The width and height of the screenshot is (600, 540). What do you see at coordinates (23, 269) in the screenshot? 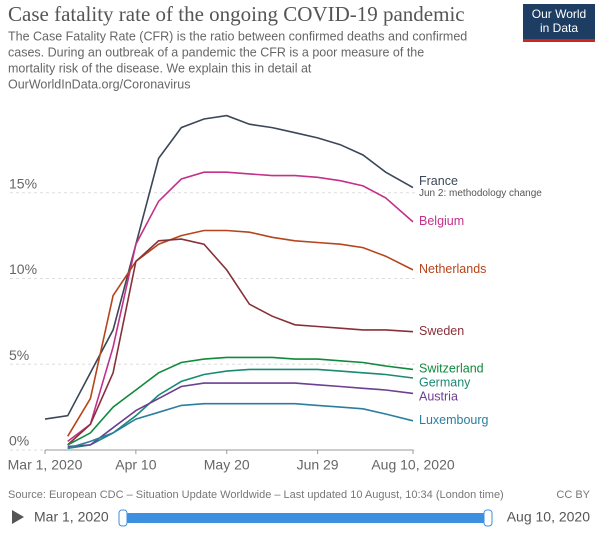
I see `y-tick-label: 10%` at bounding box center [23, 269].